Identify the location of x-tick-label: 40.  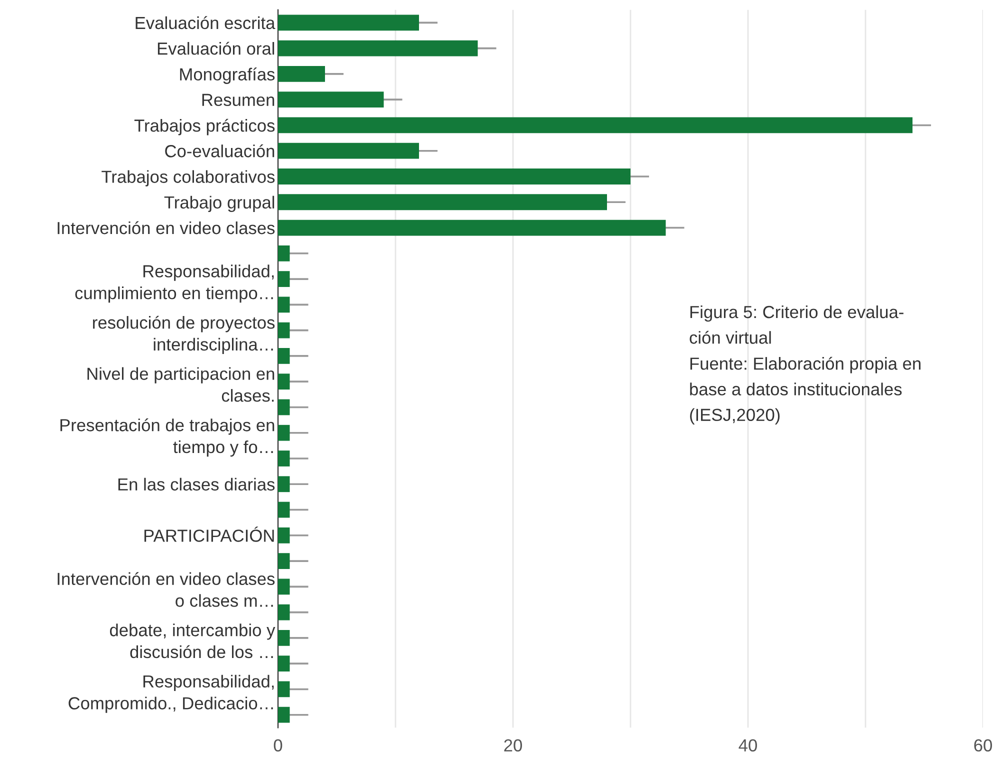
(747, 745).